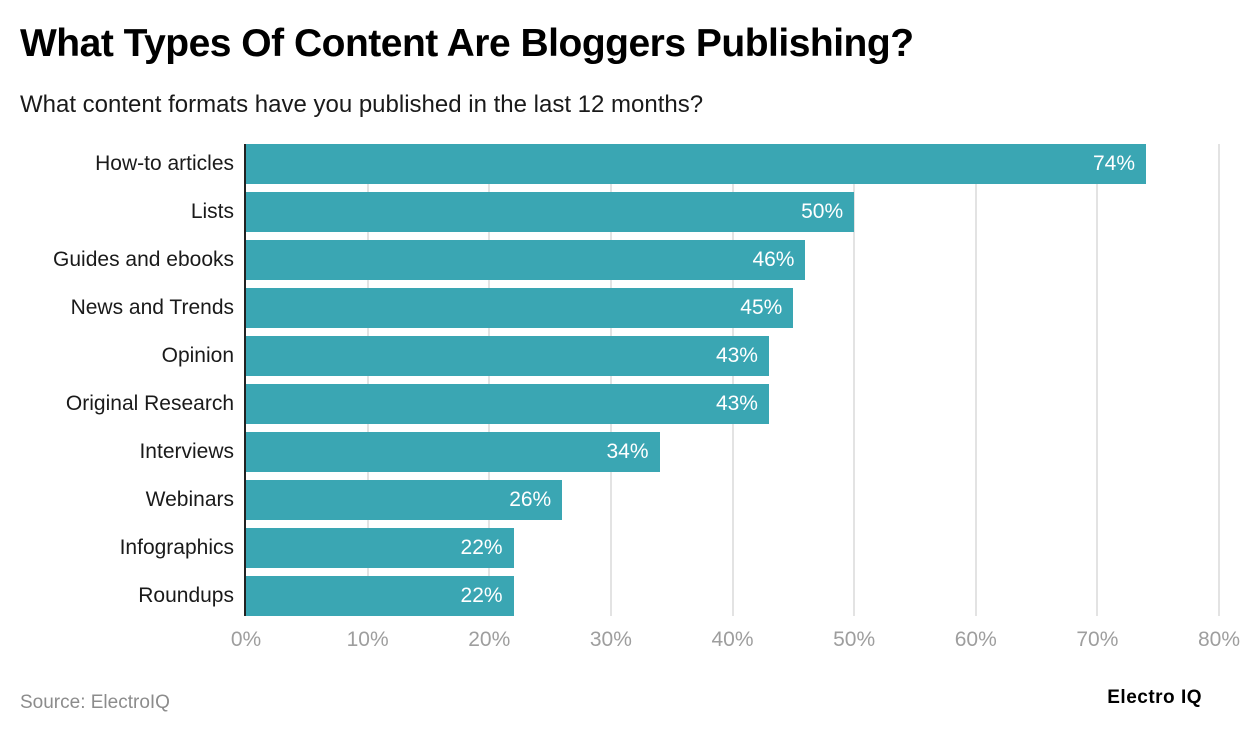  Describe the element at coordinates (95, 702) in the screenshot. I see `source-note: Source: ElectroIQ` at that location.